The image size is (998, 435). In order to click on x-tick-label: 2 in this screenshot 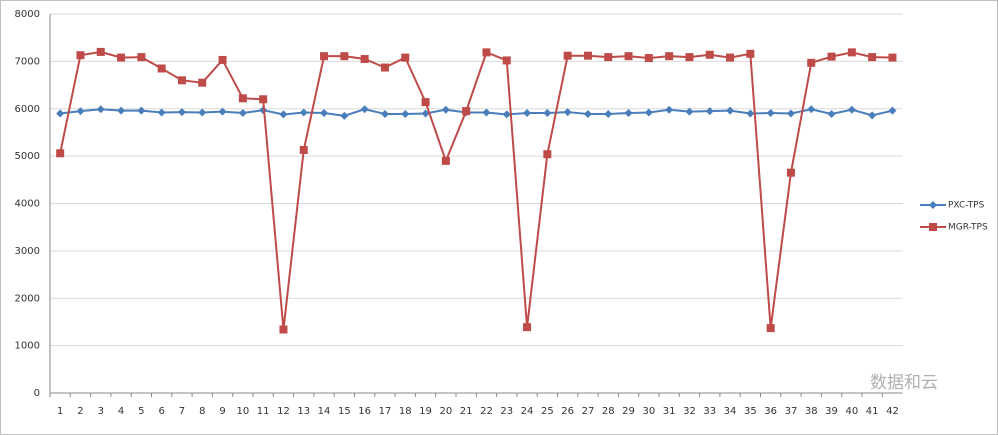, I will do `click(80, 411)`.